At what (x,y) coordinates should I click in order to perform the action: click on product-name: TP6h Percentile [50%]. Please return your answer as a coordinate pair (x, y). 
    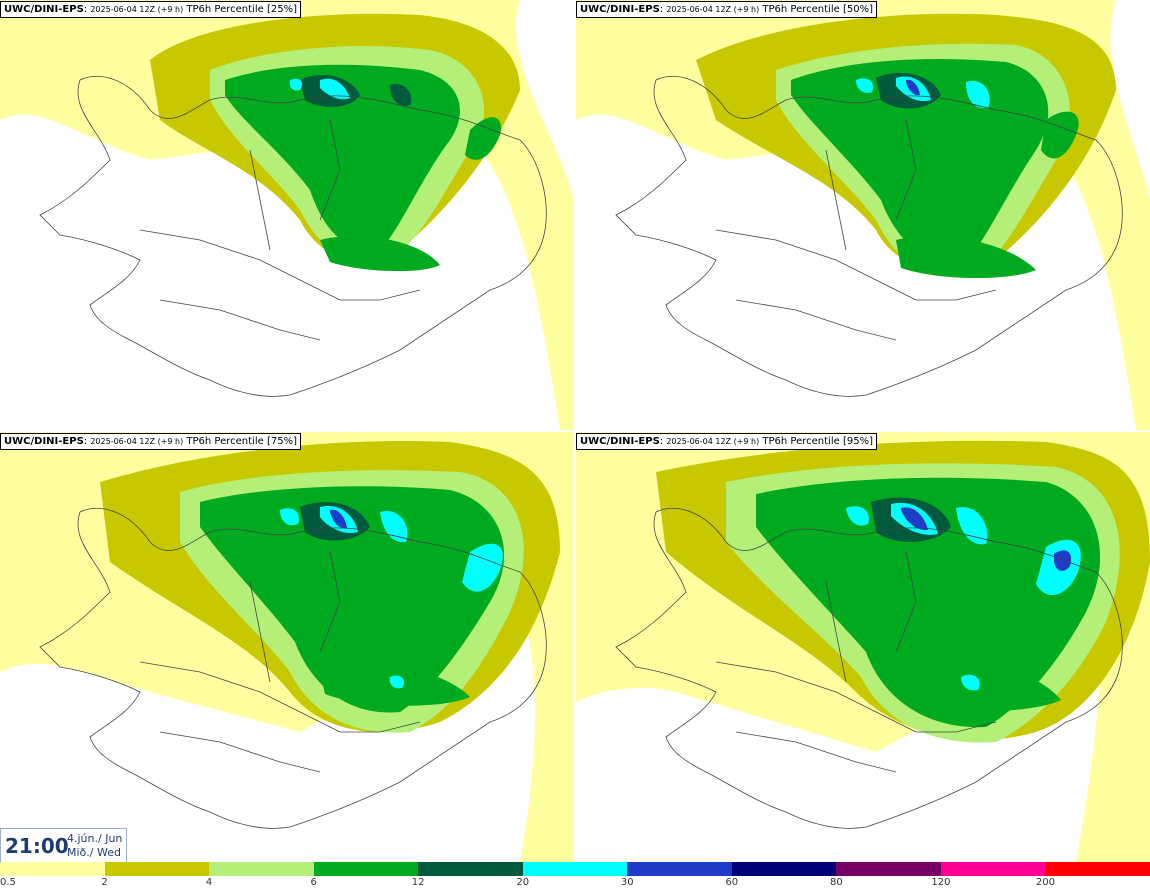
    Looking at the image, I should click on (817, 9).